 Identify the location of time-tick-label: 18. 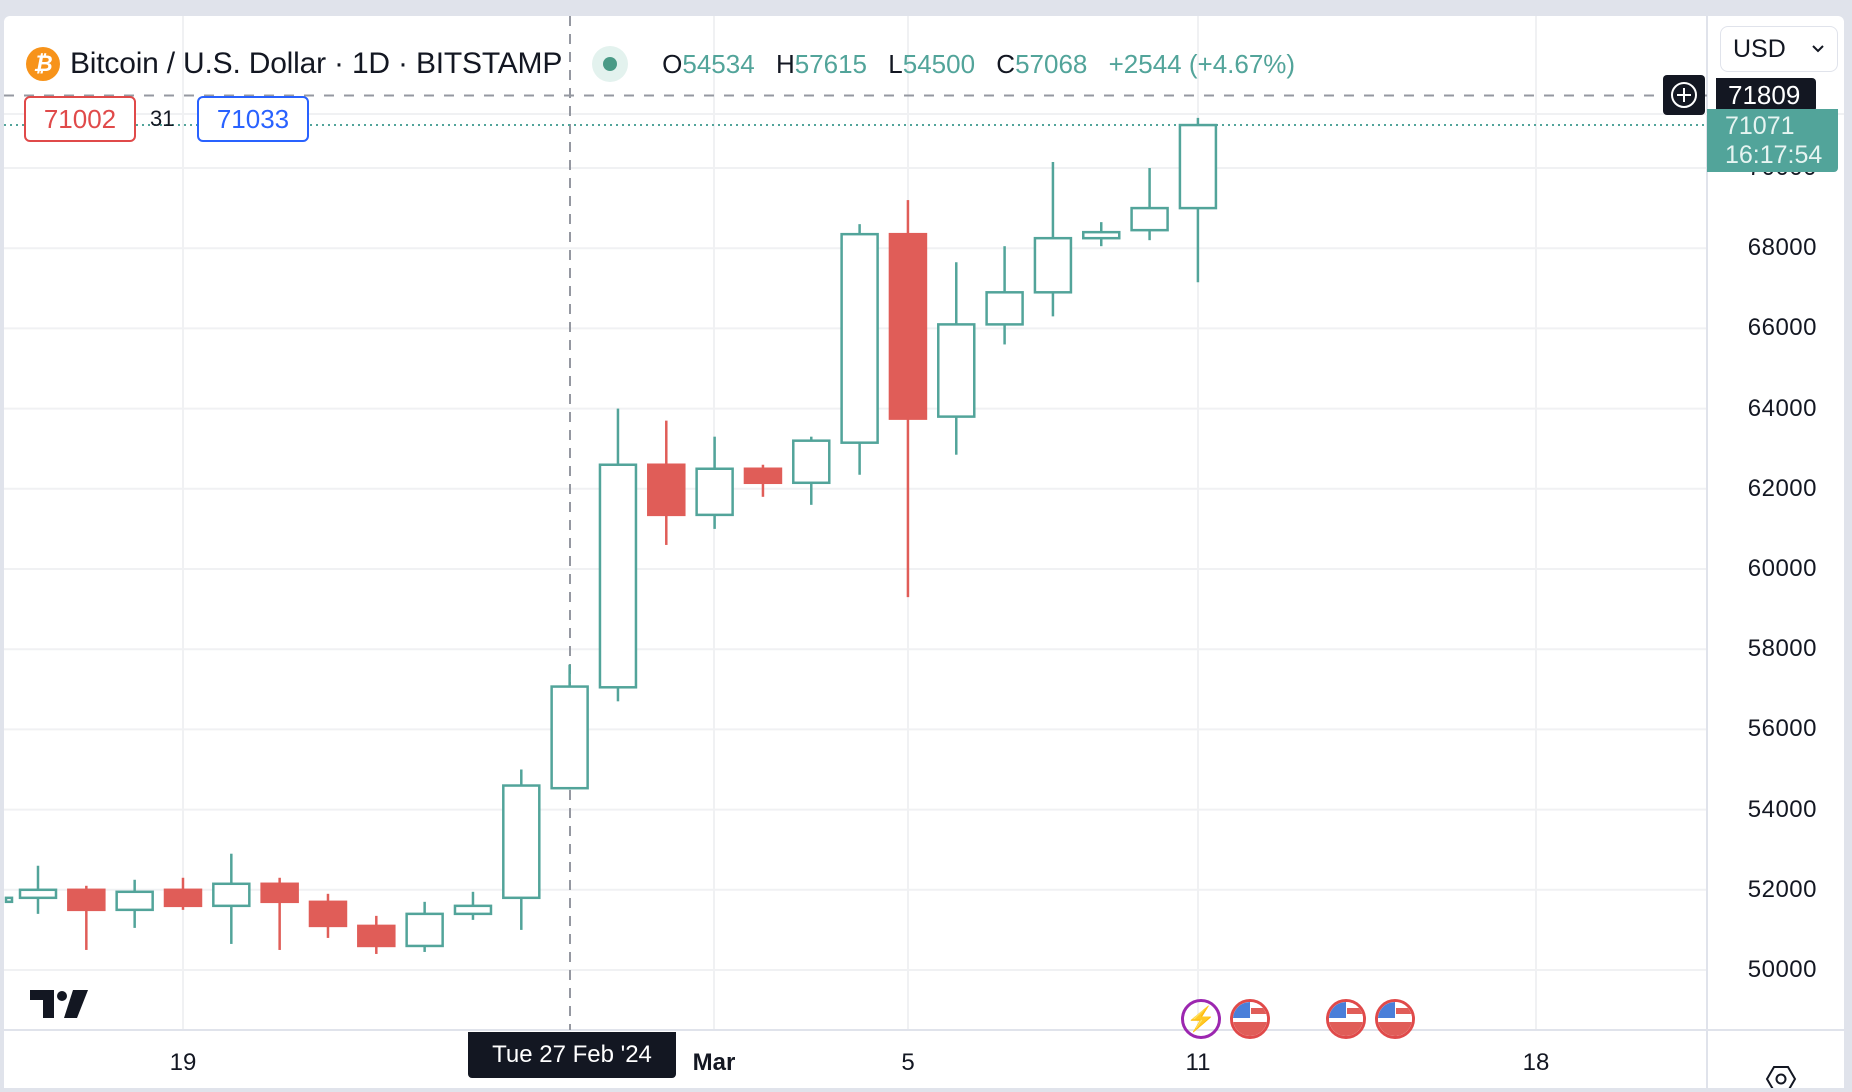
(1536, 1062).